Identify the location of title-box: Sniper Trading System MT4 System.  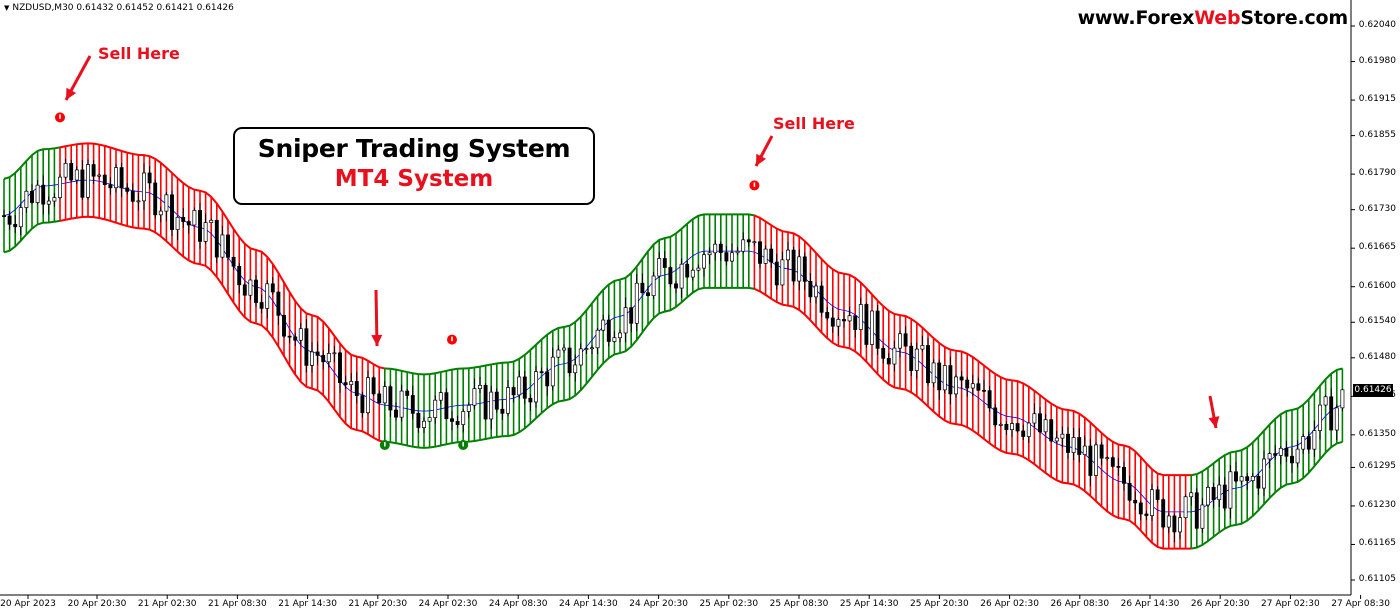
(414, 166).